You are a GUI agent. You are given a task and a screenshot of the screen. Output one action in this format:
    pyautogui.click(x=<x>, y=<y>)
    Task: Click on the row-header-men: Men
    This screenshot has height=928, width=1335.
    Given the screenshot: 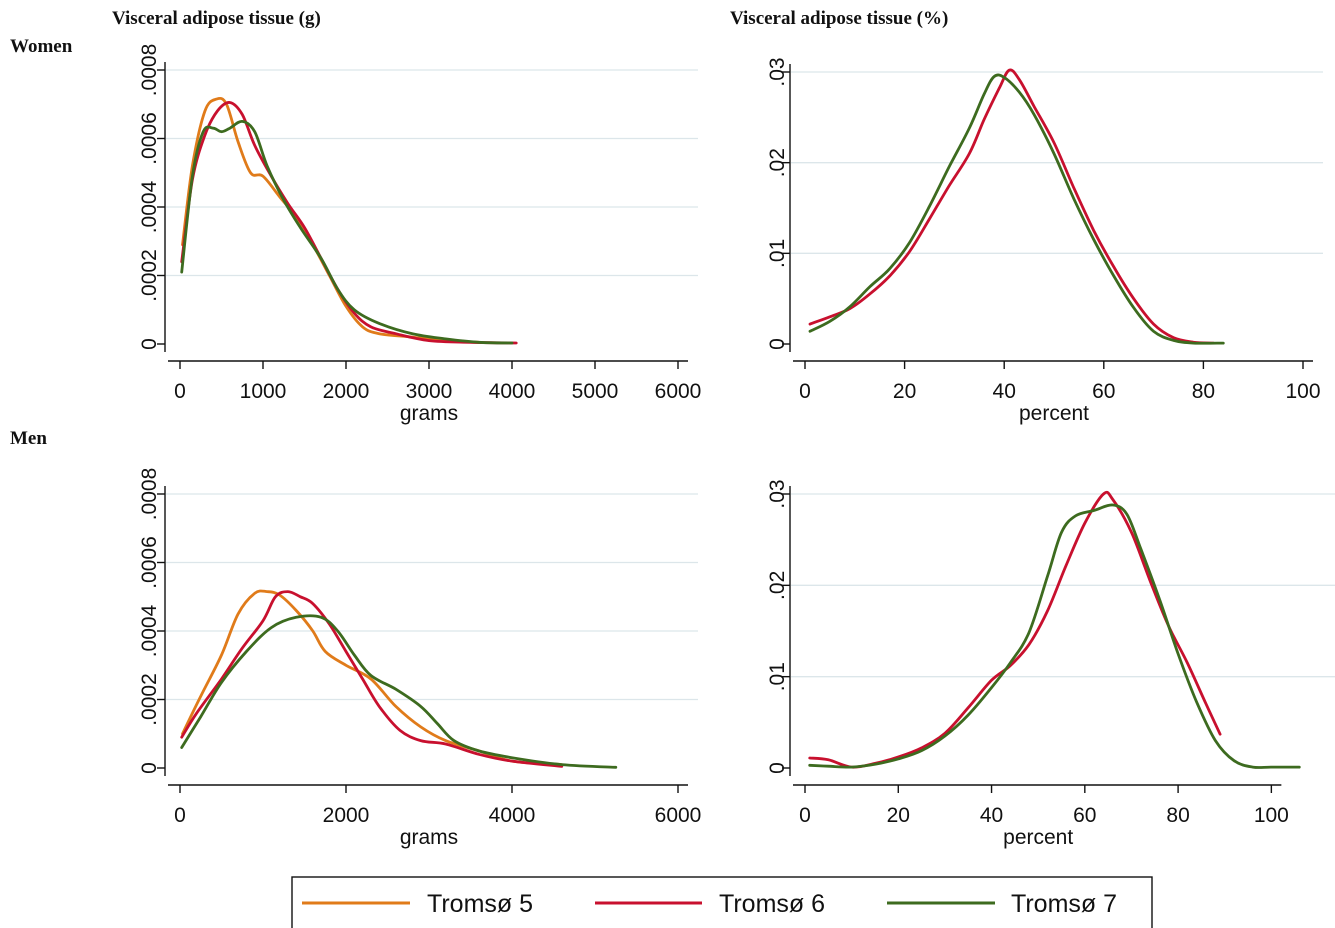 What is the action you would take?
    pyautogui.click(x=28, y=438)
    